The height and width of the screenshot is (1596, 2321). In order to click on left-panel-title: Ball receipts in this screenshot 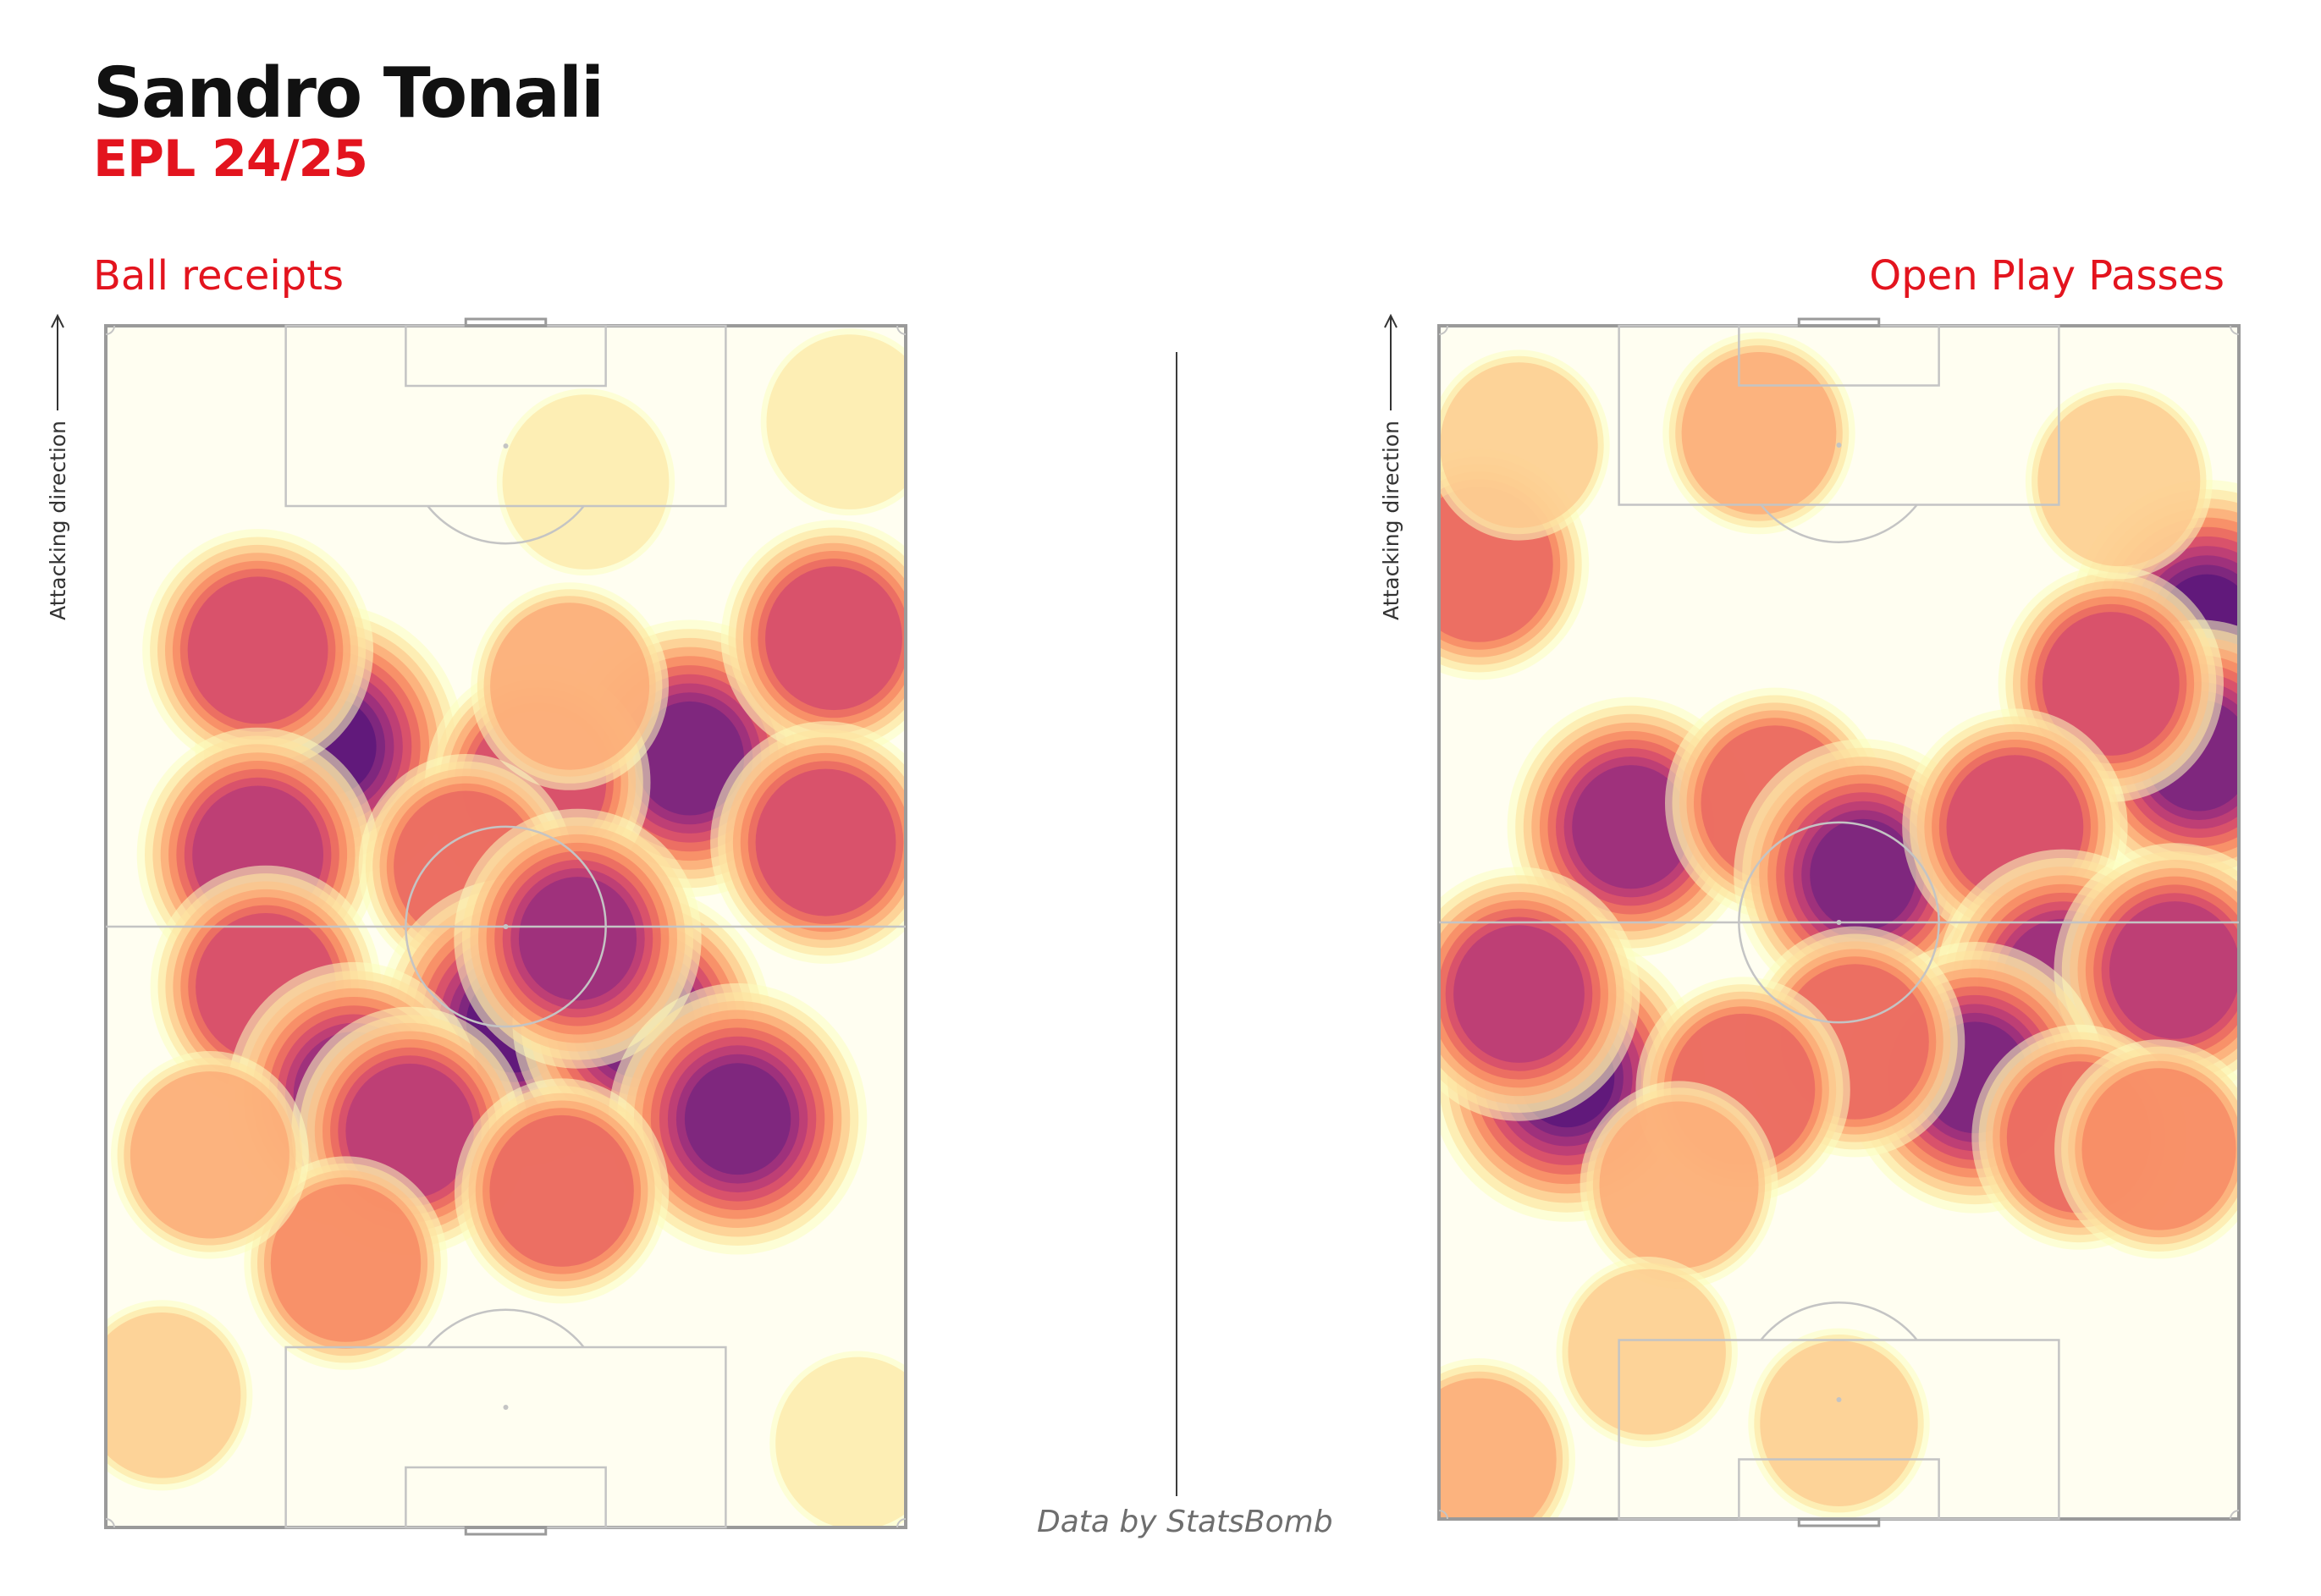, I will do `click(219, 276)`.